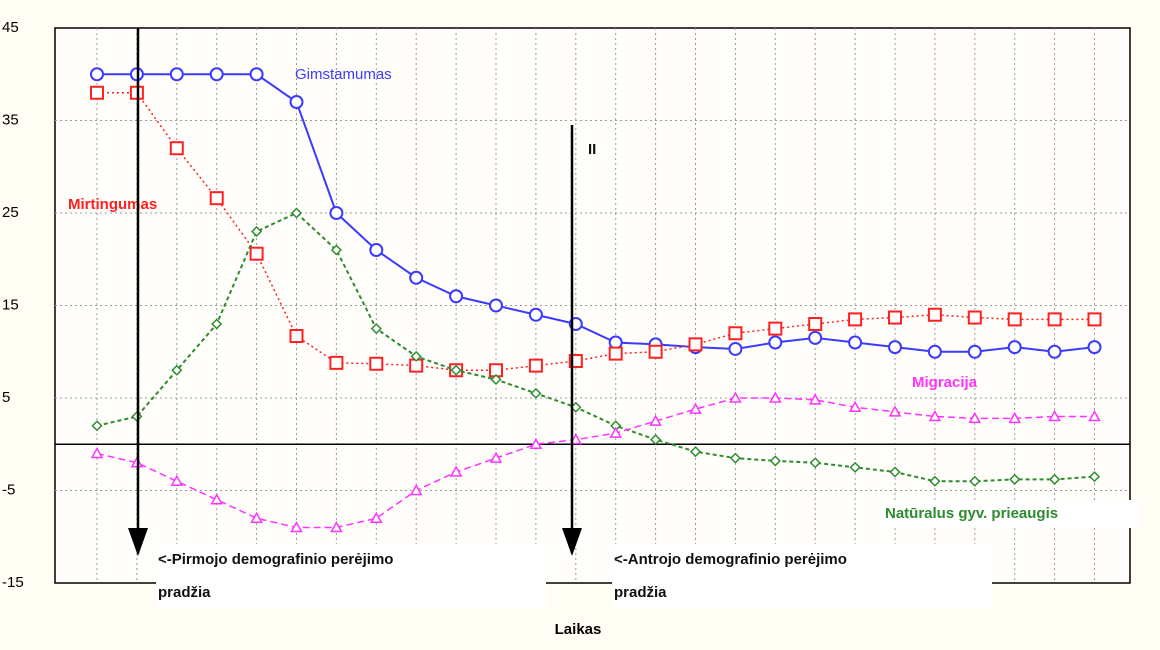 Image resolution: width=1160 pixels, height=650 pixels. What do you see at coordinates (8, 489) in the screenshot?
I see `y-tick-label: -5` at bounding box center [8, 489].